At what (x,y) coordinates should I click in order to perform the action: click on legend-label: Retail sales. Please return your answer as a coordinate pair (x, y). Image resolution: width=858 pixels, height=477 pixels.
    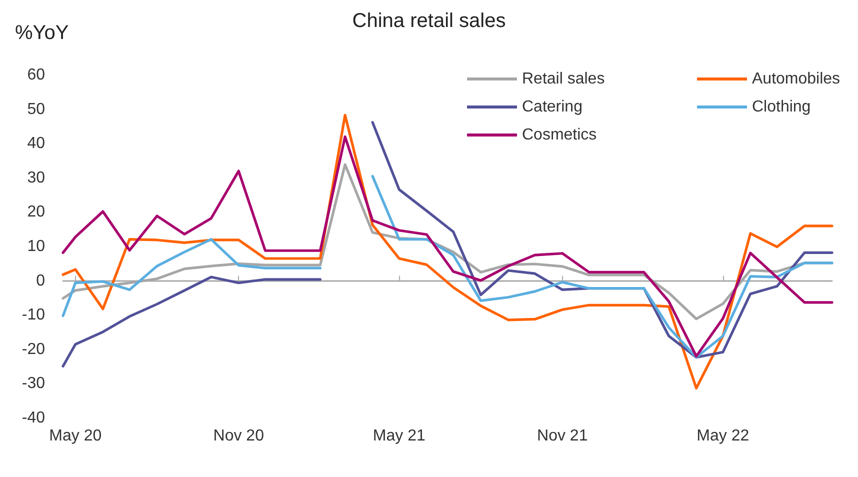
    Looking at the image, I should click on (563, 79).